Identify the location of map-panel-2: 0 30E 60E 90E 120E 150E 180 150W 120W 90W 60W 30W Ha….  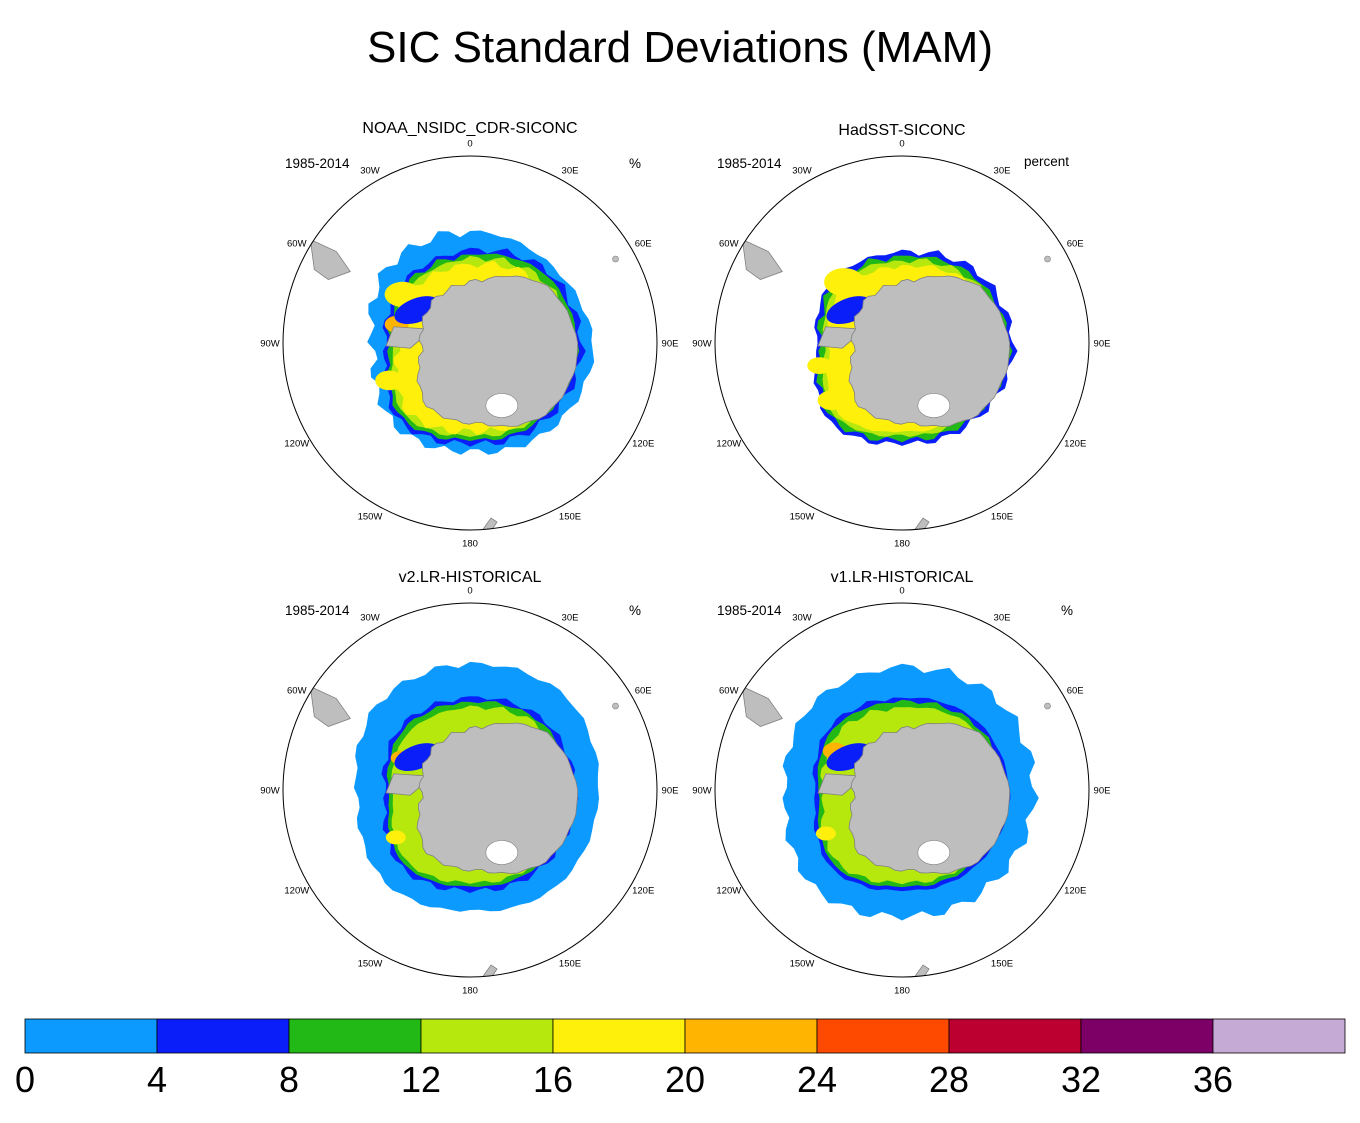
(901, 336).